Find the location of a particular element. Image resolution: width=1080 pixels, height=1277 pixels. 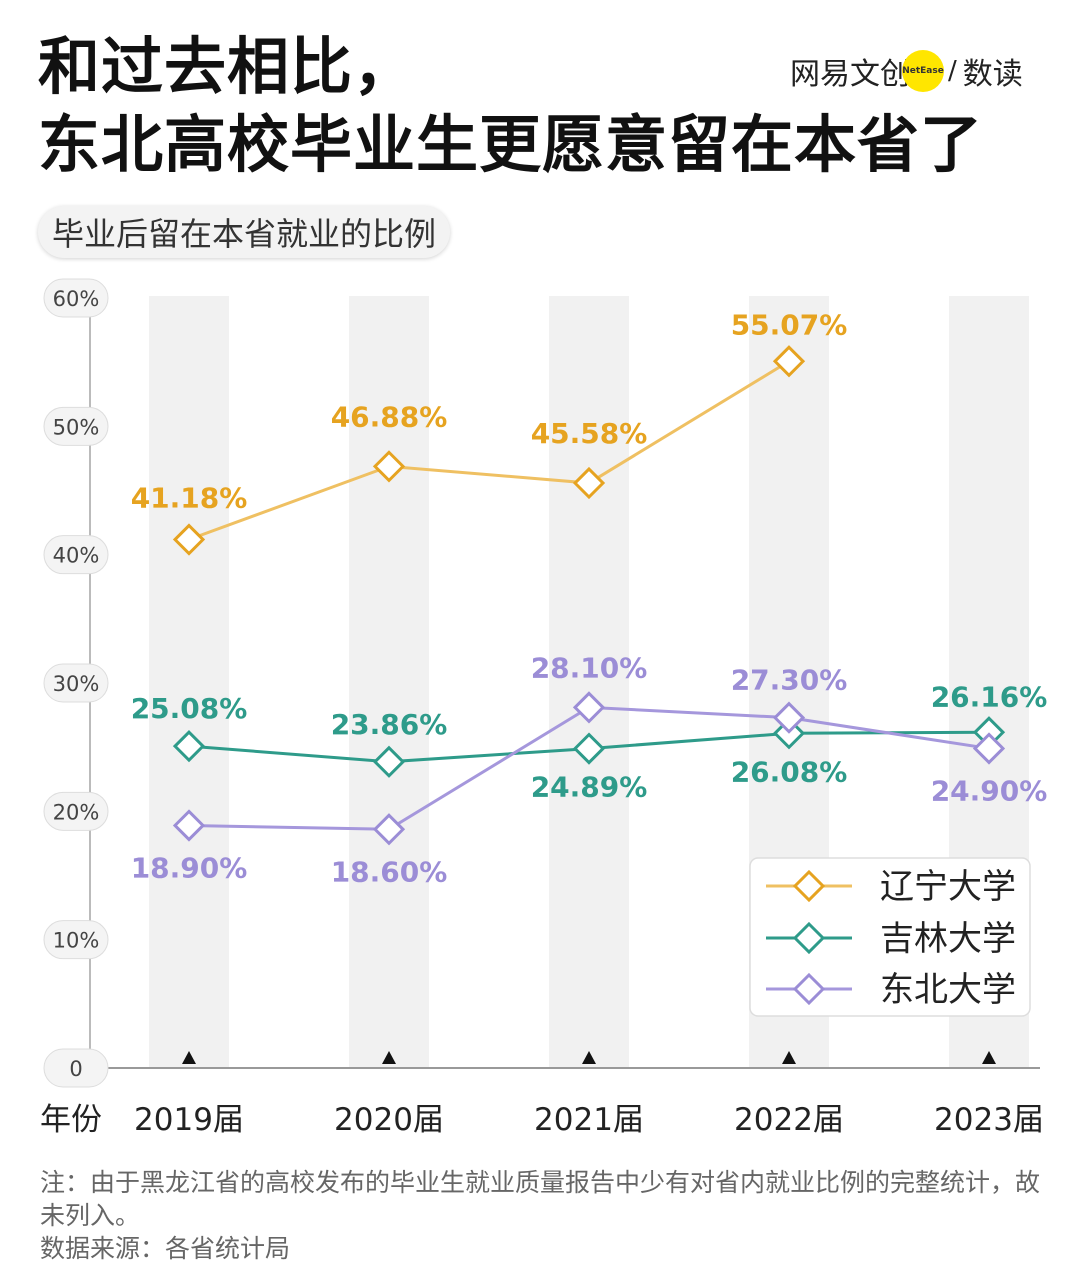

legend-label: 辽宁大学 is located at coordinates (948, 887).